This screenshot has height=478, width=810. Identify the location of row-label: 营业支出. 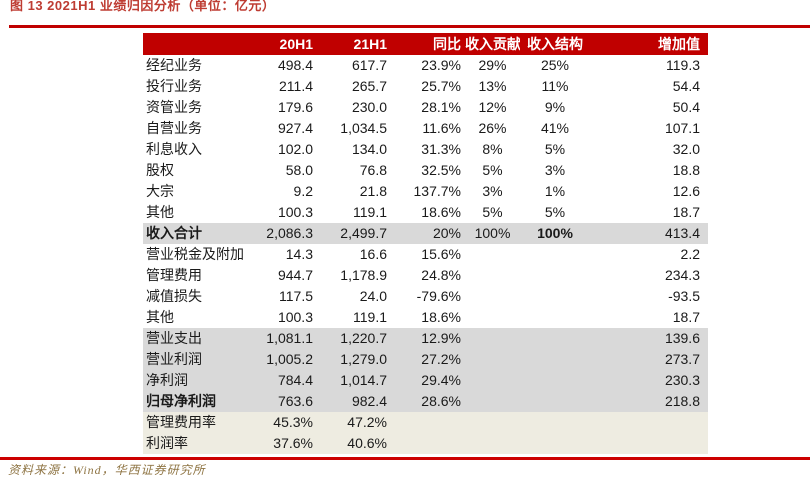
(199, 338).